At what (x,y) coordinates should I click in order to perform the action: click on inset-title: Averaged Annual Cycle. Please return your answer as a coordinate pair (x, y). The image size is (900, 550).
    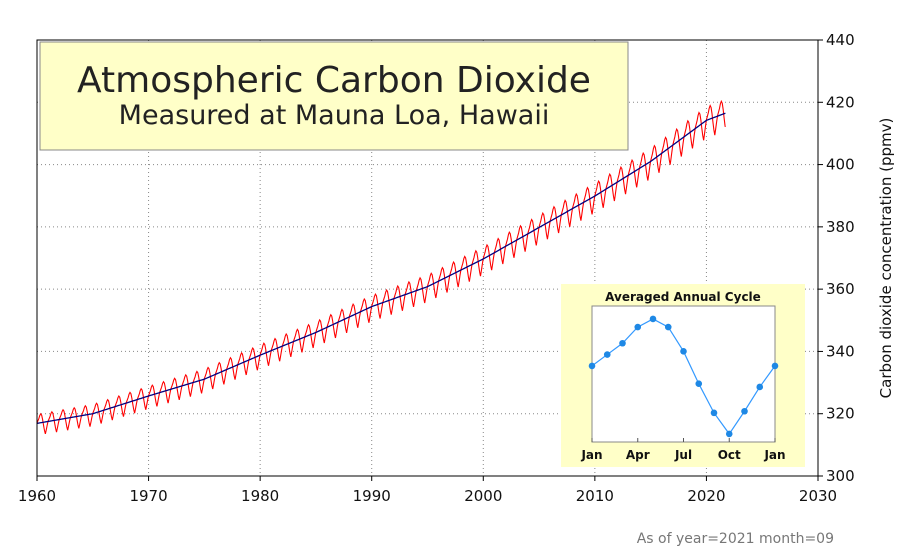
    Looking at the image, I should click on (683, 297).